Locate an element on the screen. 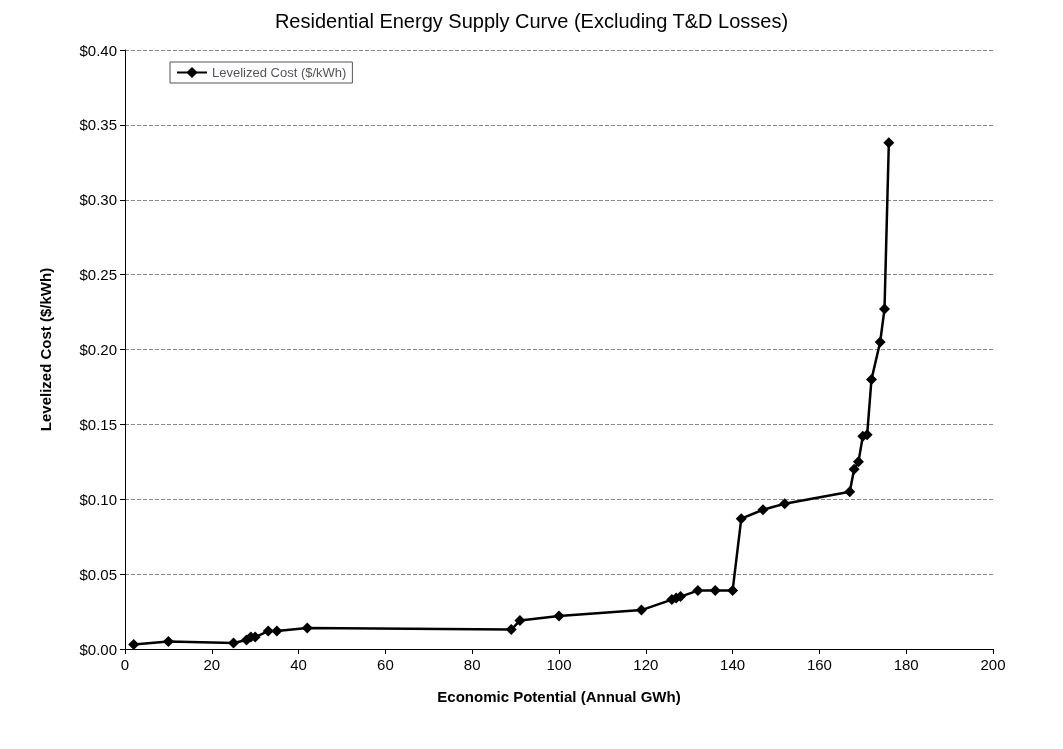 This screenshot has height=749, width=1063. y-tick-label: $0.10 is located at coordinates (98, 499).